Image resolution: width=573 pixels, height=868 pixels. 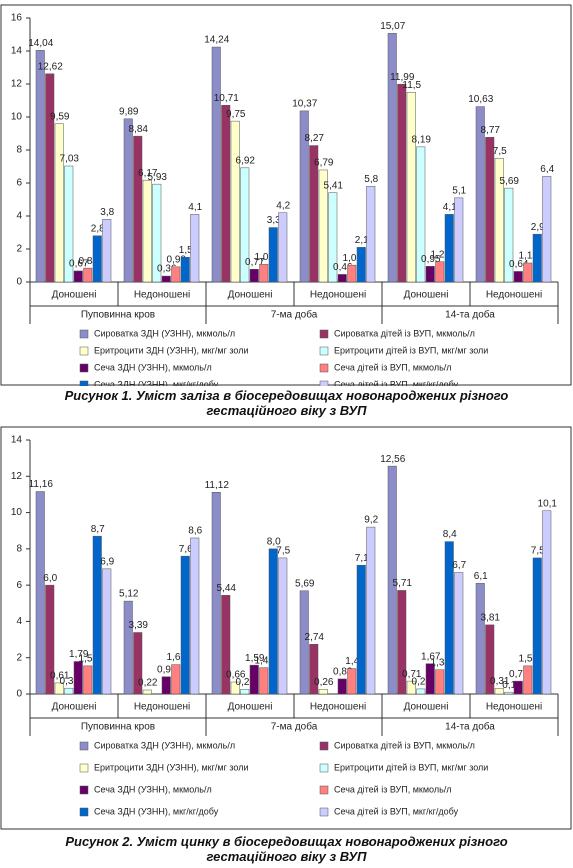 What do you see at coordinates (167, 669) in the screenshot?
I see `value-label: 0,95` at bounding box center [167, 669].